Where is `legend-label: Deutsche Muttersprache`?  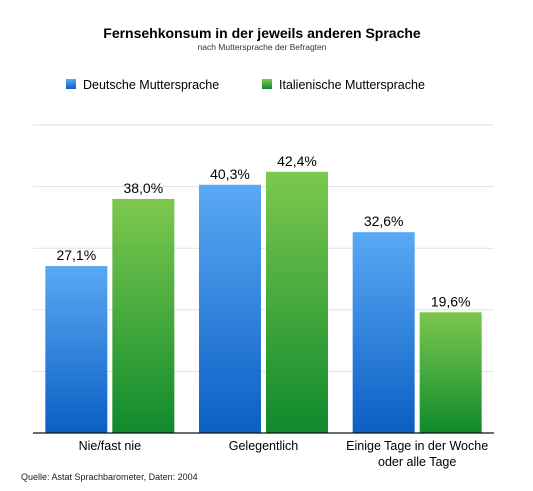
legend-label: Deutsche Muttersprache is located at coordinates (151, 85).